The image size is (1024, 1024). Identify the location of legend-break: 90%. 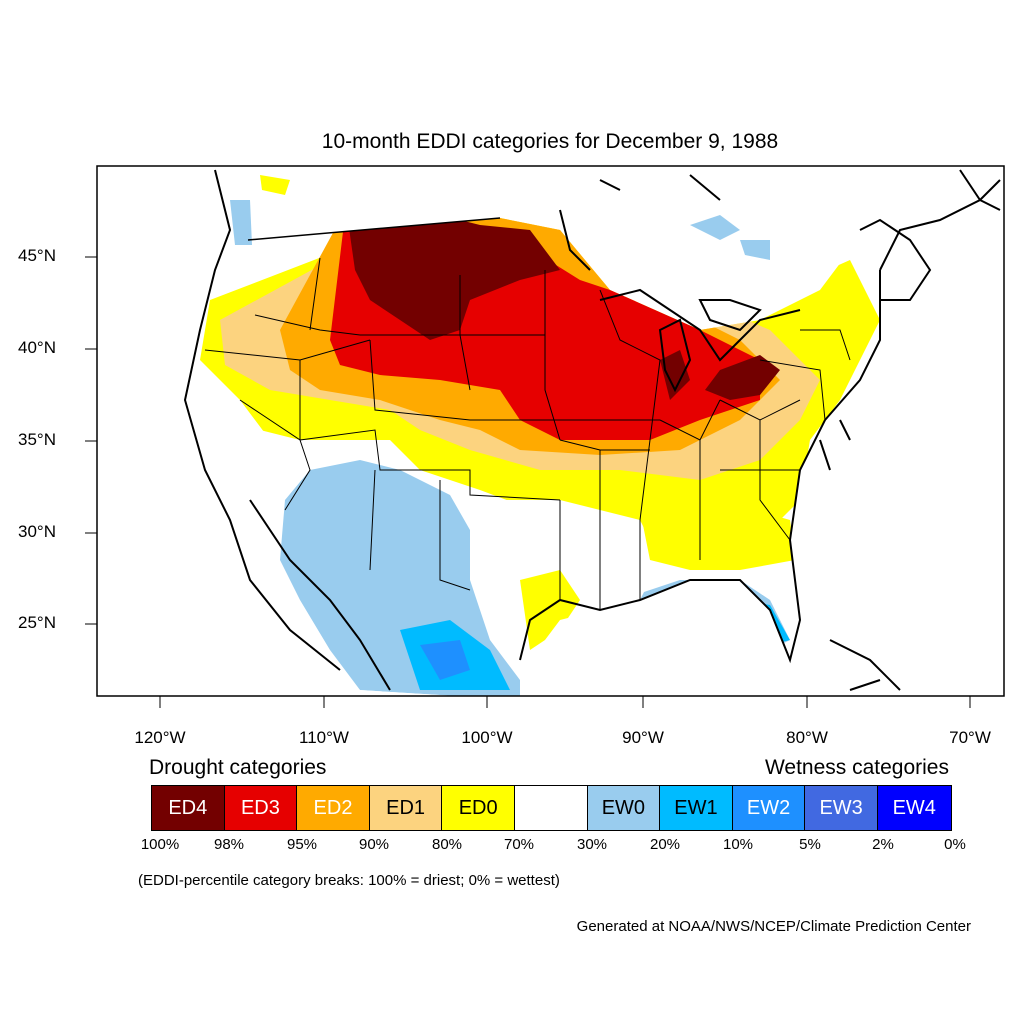
(374, 844).